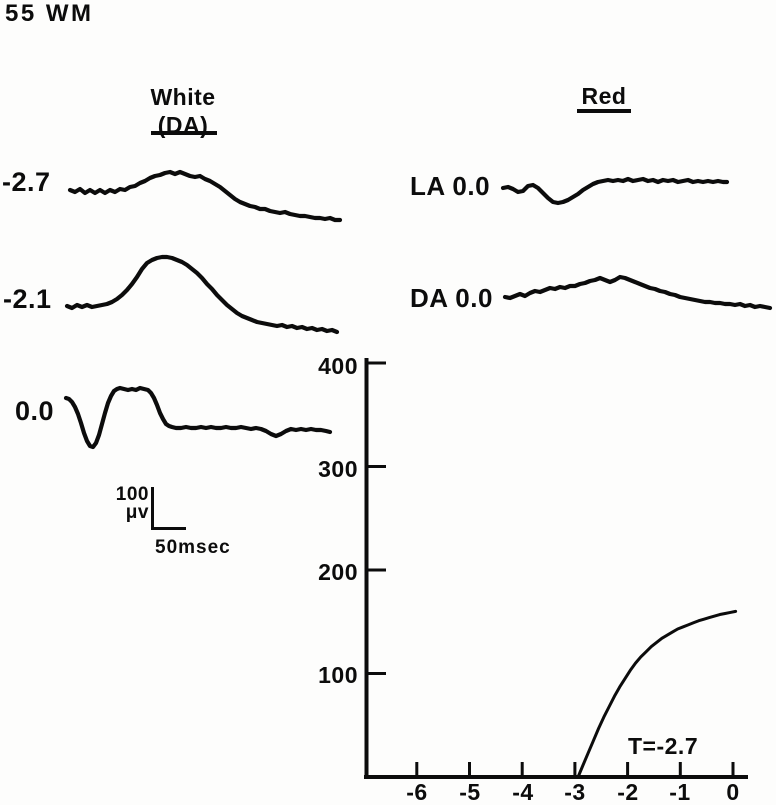 The width and height of the screenshot is (776, 805). What do you see at coordinates (417, 792) in the screenshot?
I see `x-axis-tick-label-minus-6: -6` at bounding box center [417, 792].